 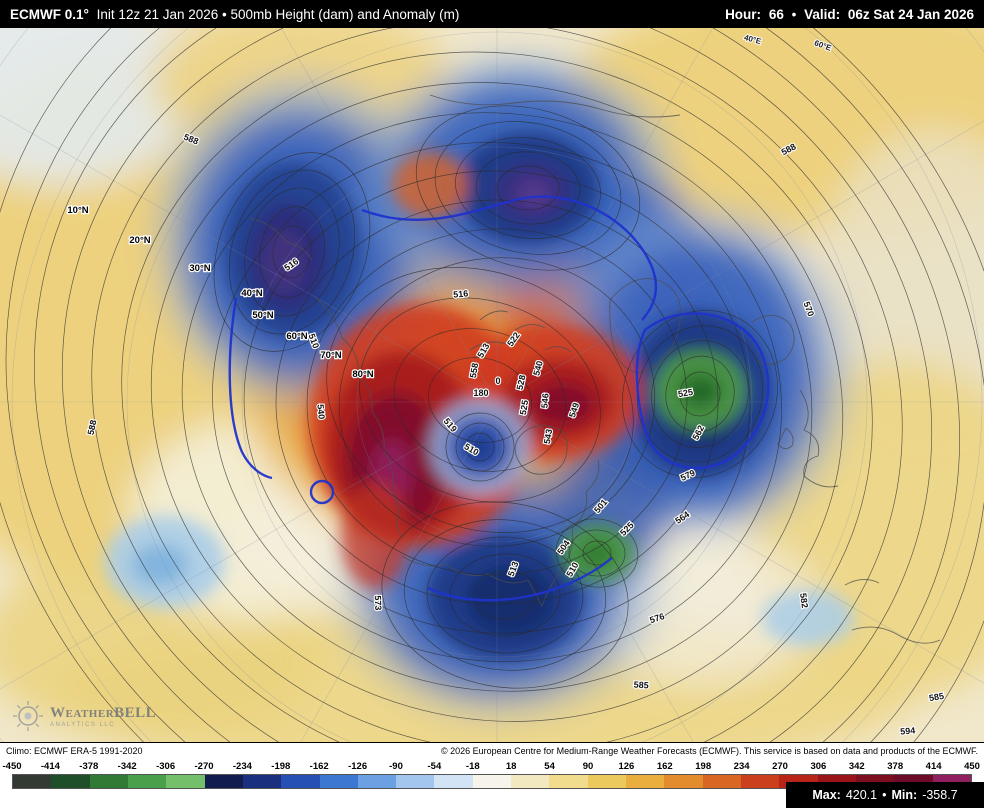 I want to click on min-label: Min:, so click(x=904, y=795).